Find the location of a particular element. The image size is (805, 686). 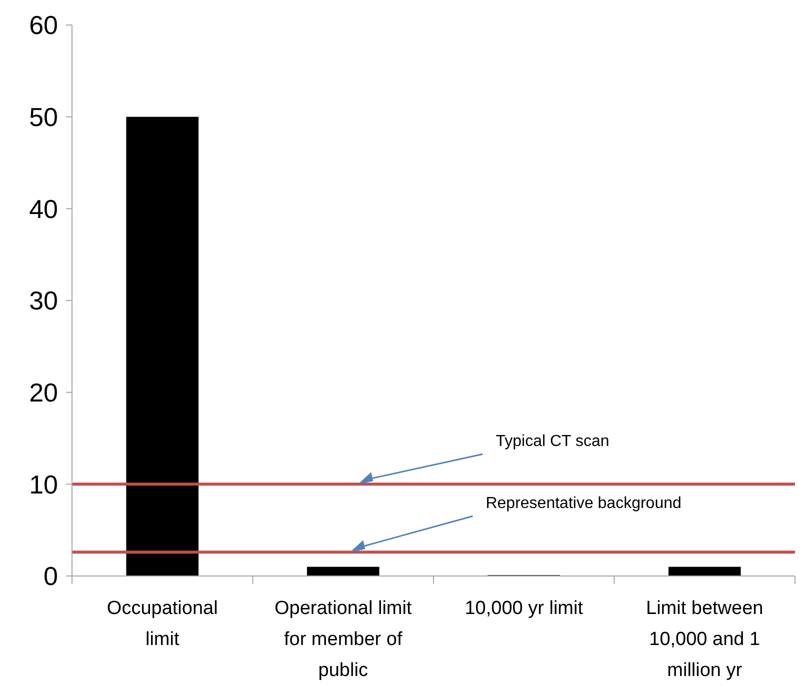

y-tick-label: 10 is located at coordinates (43, 484).